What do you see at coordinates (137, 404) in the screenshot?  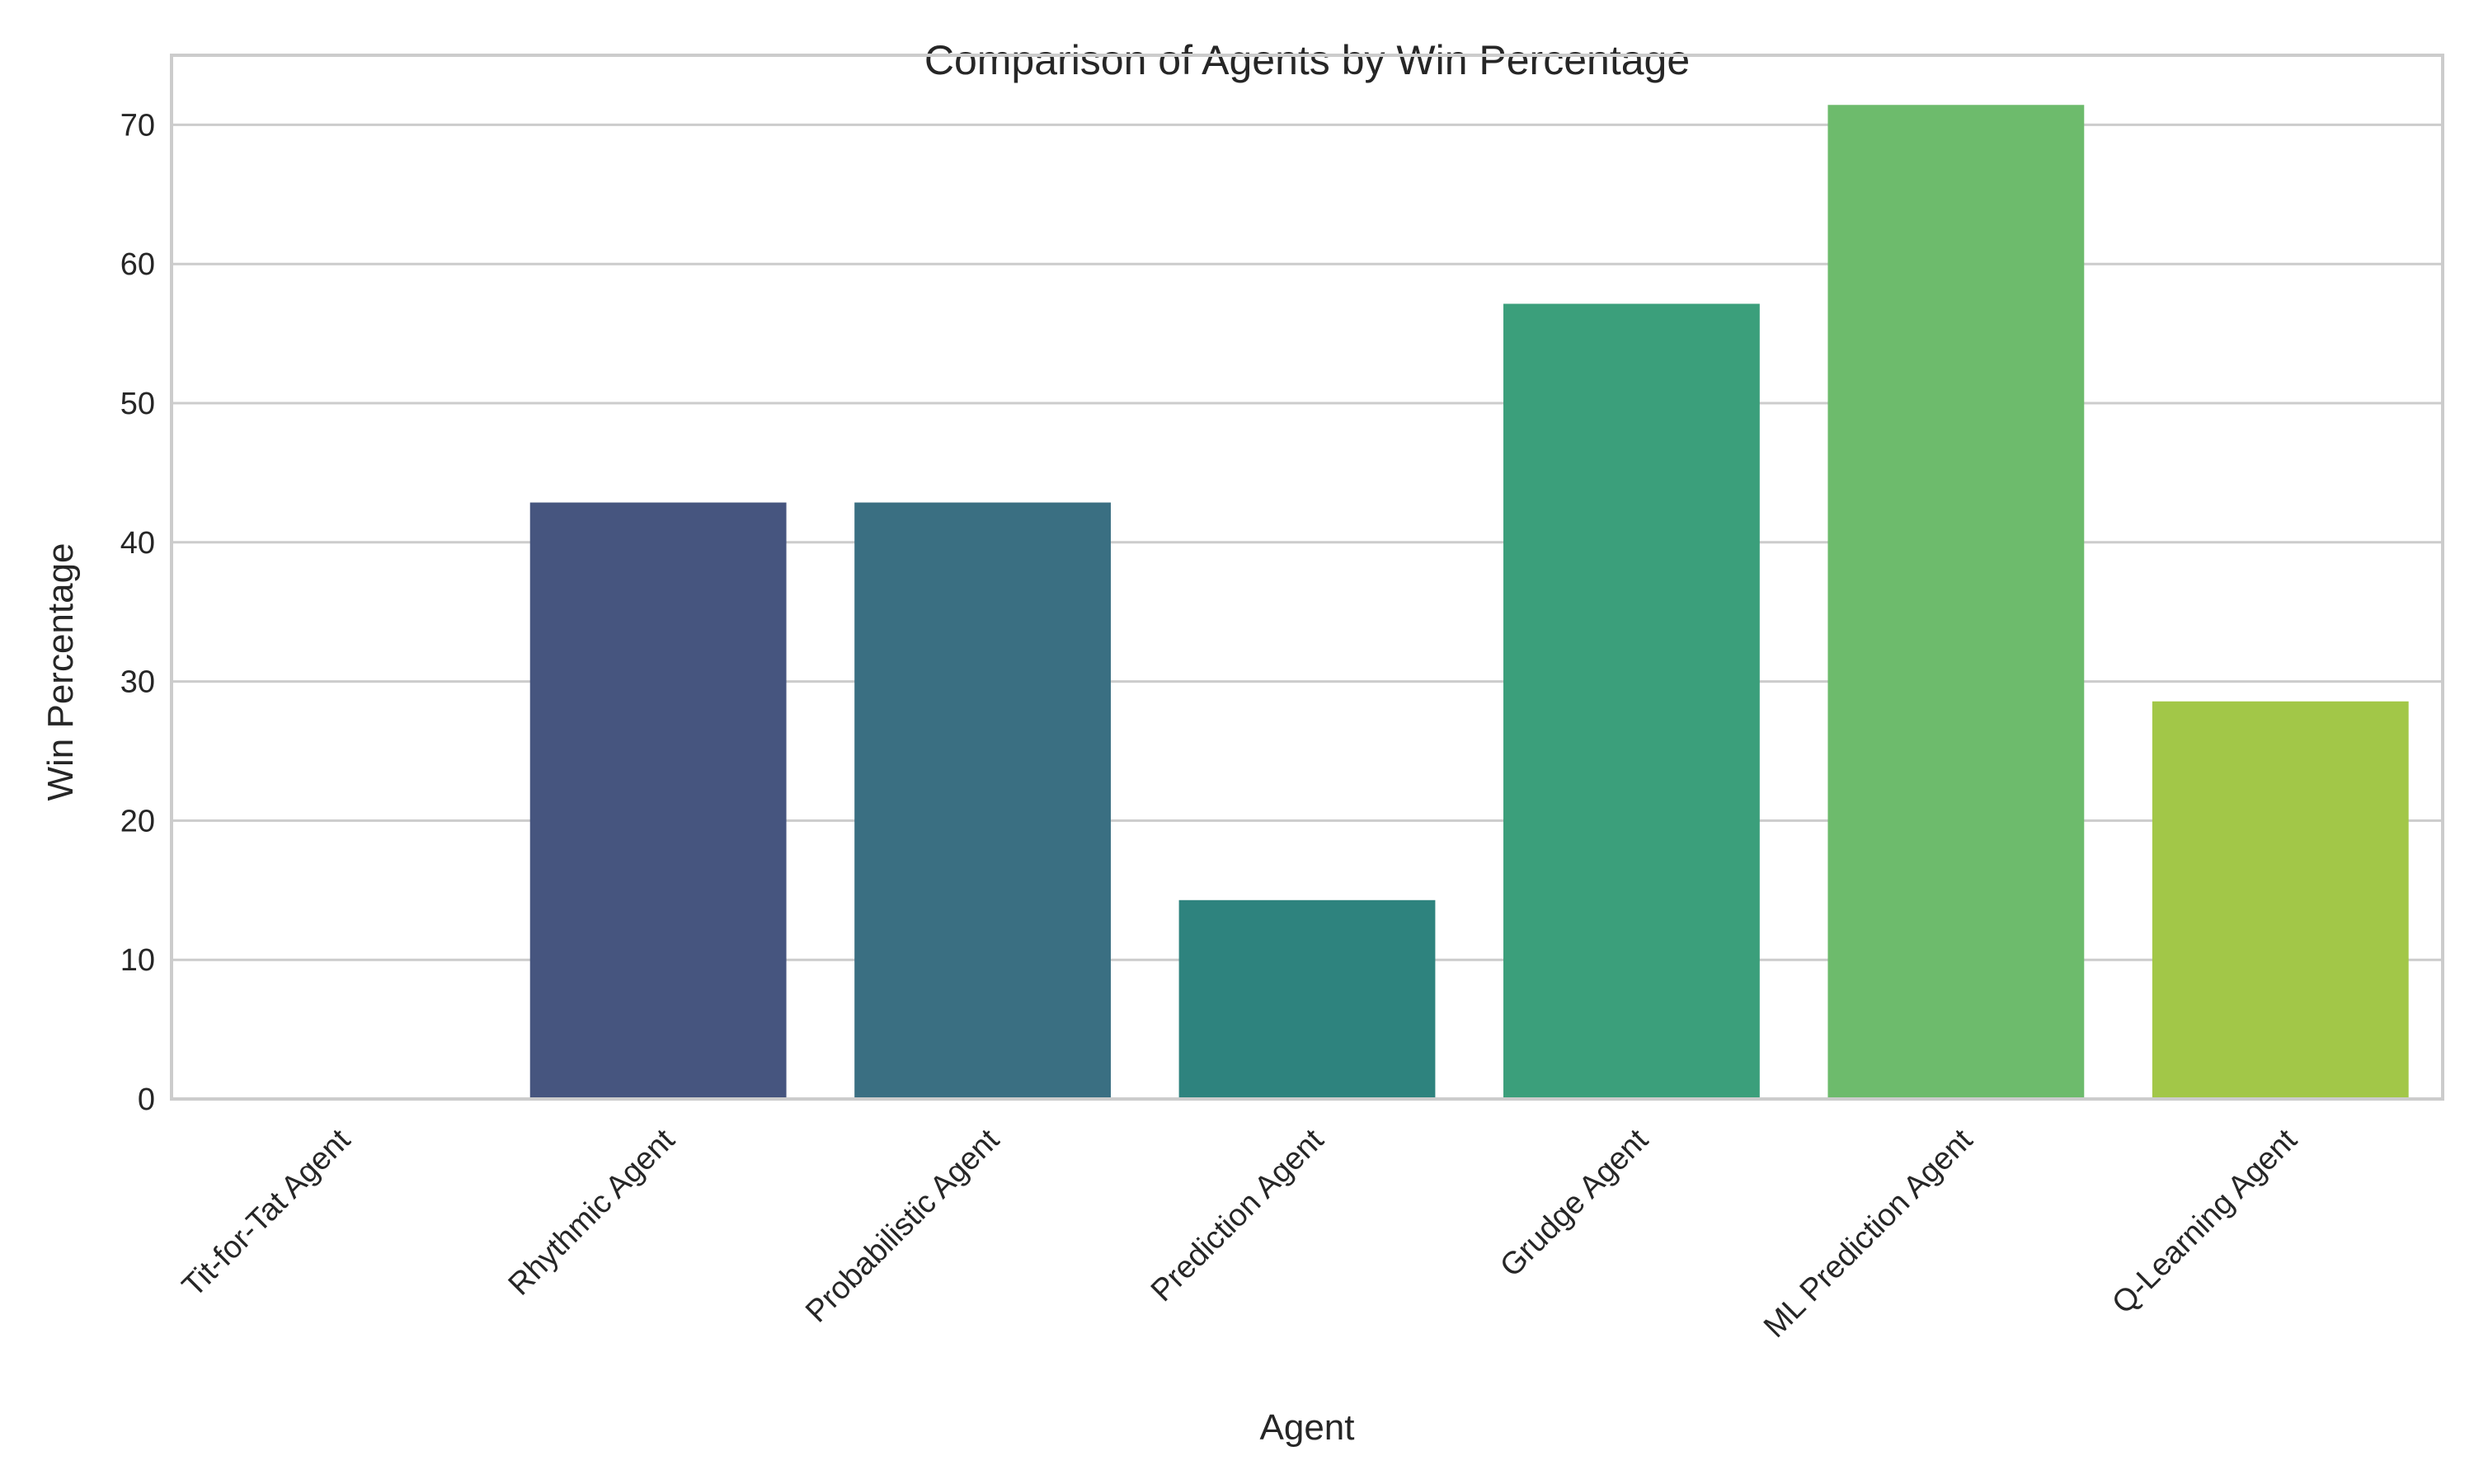 I see `y-tick-label: 50` at bounding box center [137, 404].